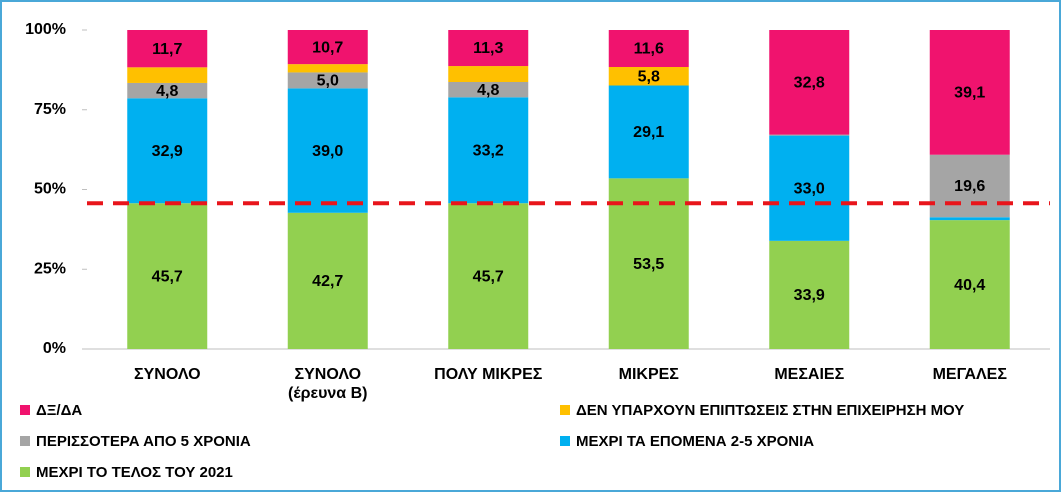 This screenshot has height=492, width=1061. Describe the element at coordinates (143, 441) in the screenshot. I see `legend-label: ΠΕΡΙΣΣΟΤΕΡΑ ΑΠΟ 5 ΧΡΟΝΙΑ` at that location.